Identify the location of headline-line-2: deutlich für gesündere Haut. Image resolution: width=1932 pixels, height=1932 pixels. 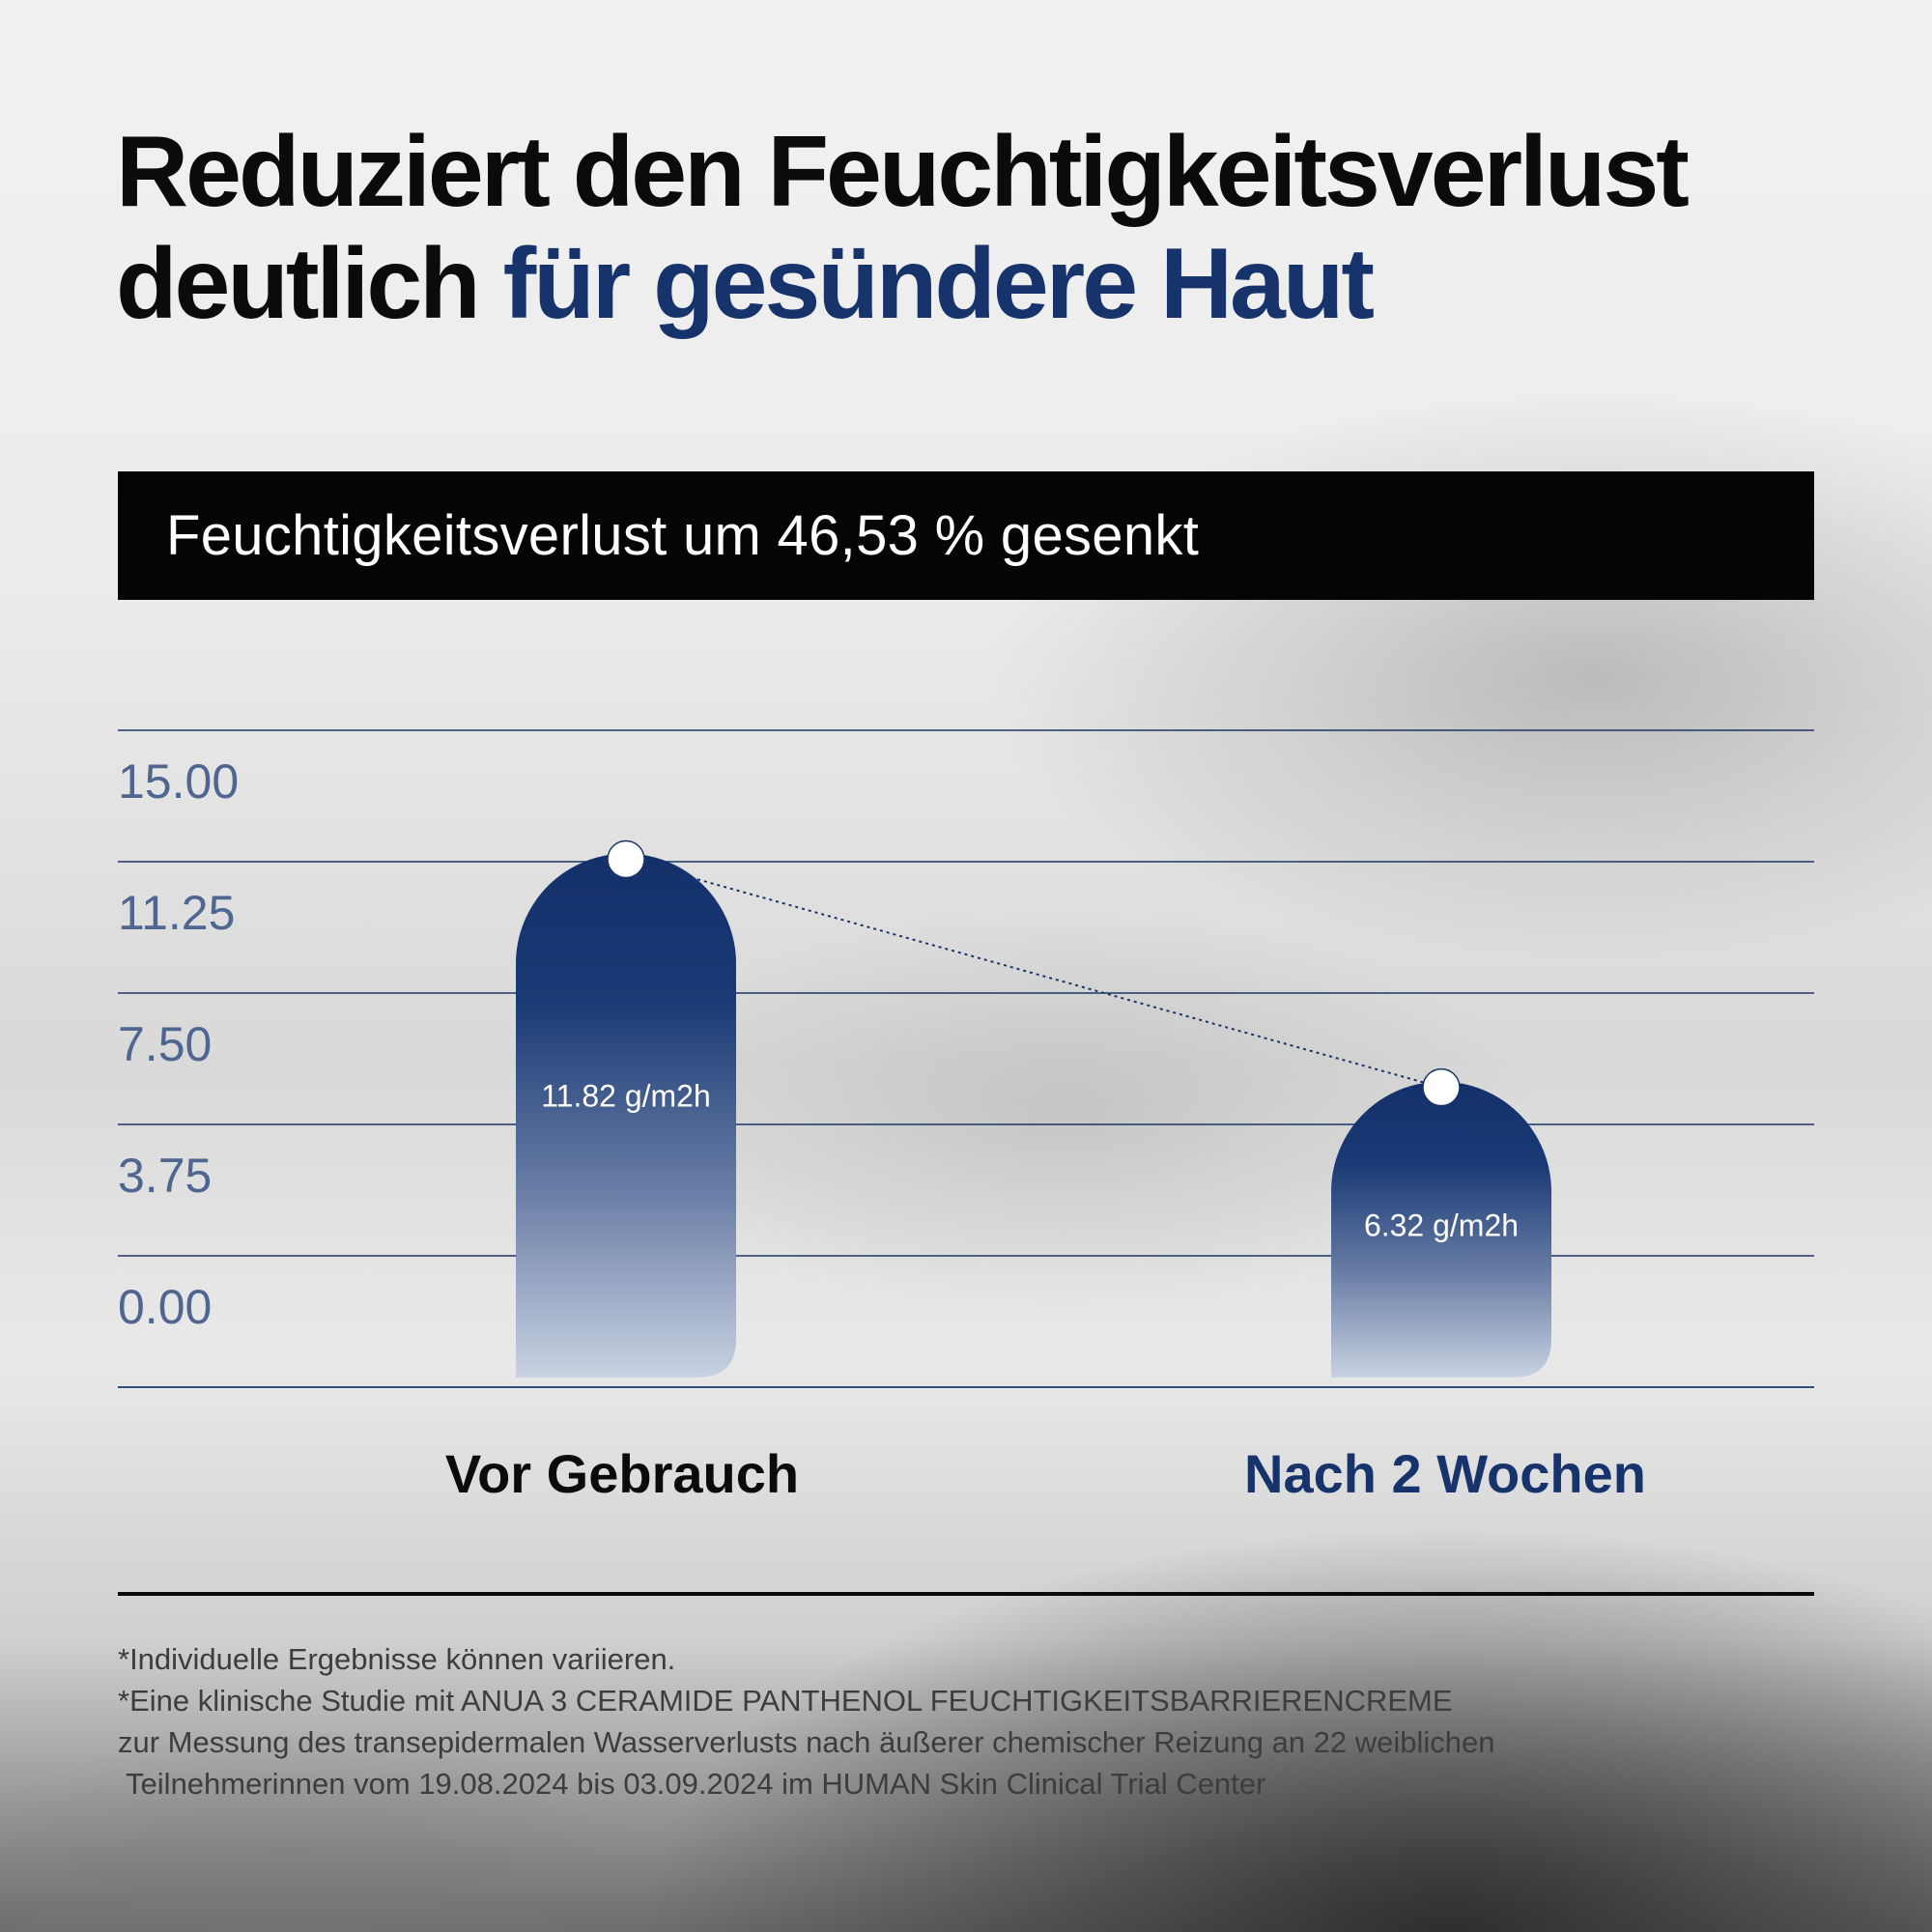
(901, 284).